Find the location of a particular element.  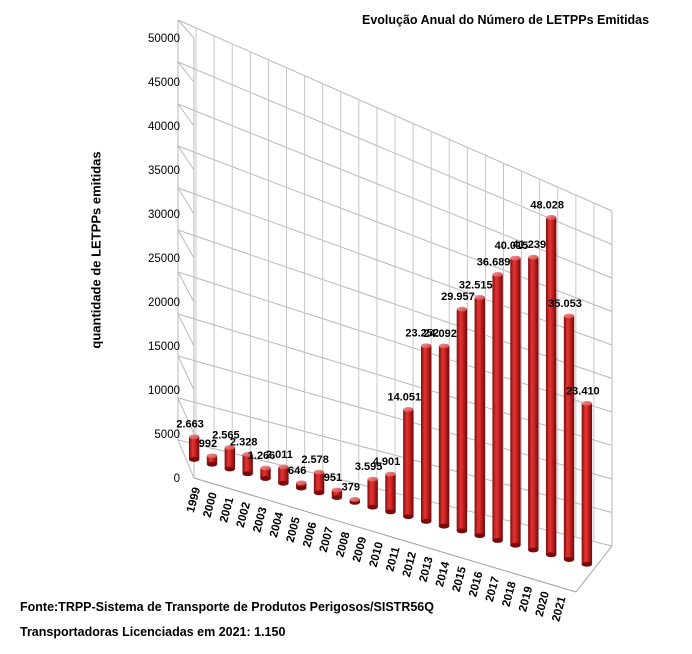

y-tick-label: 45000 is located at coordinates (164, 83).